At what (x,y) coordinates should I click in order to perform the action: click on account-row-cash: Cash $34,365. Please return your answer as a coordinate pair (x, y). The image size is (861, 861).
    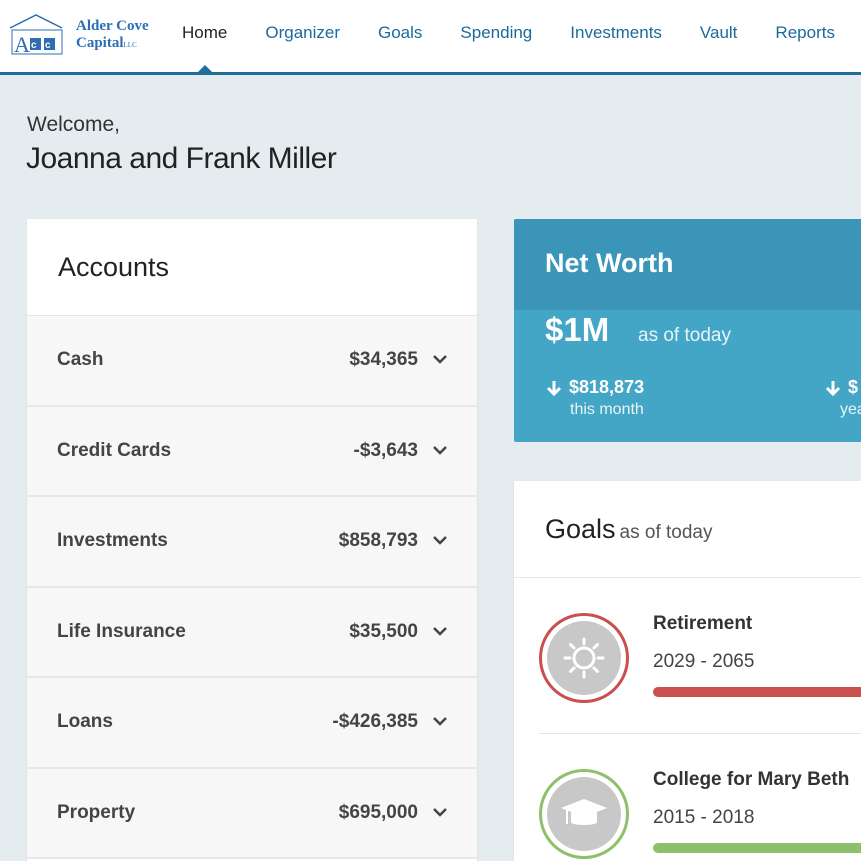
    Looking at the image, I should click on (252, 361).